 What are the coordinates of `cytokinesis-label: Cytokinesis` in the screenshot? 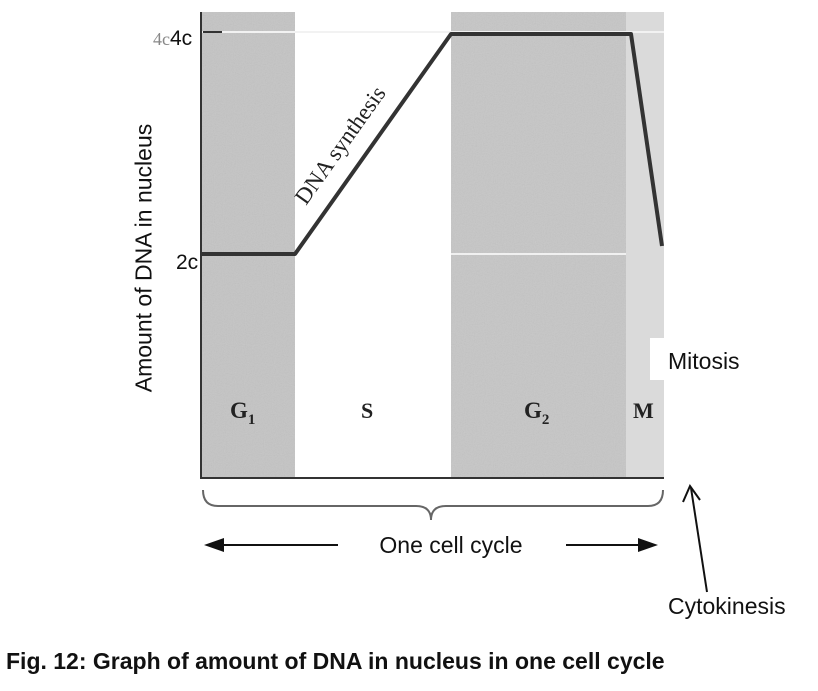 It's located at (727, 606).